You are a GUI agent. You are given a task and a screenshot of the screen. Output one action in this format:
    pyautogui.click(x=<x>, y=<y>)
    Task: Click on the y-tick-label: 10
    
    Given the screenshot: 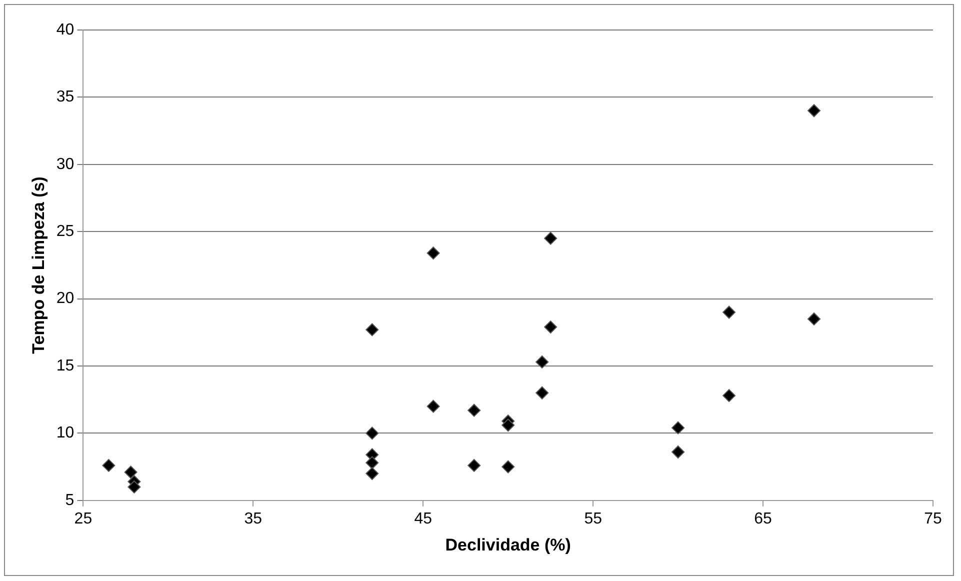 What is the action you would take?
    pyautogui.click(x=65, y=433)
    